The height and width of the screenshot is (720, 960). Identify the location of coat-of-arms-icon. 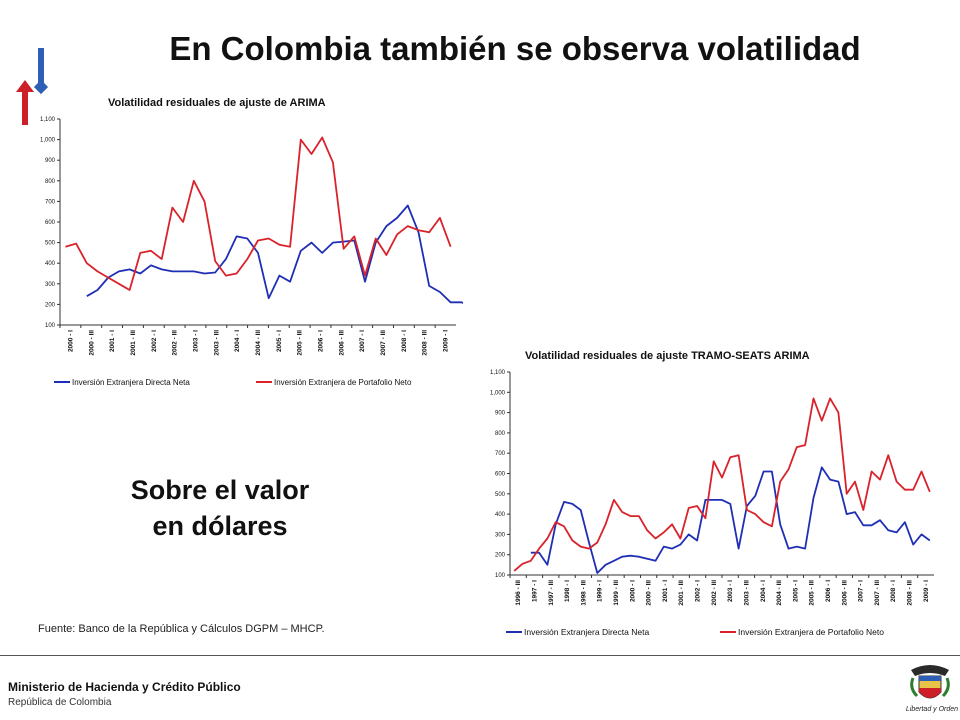
(930, 690).